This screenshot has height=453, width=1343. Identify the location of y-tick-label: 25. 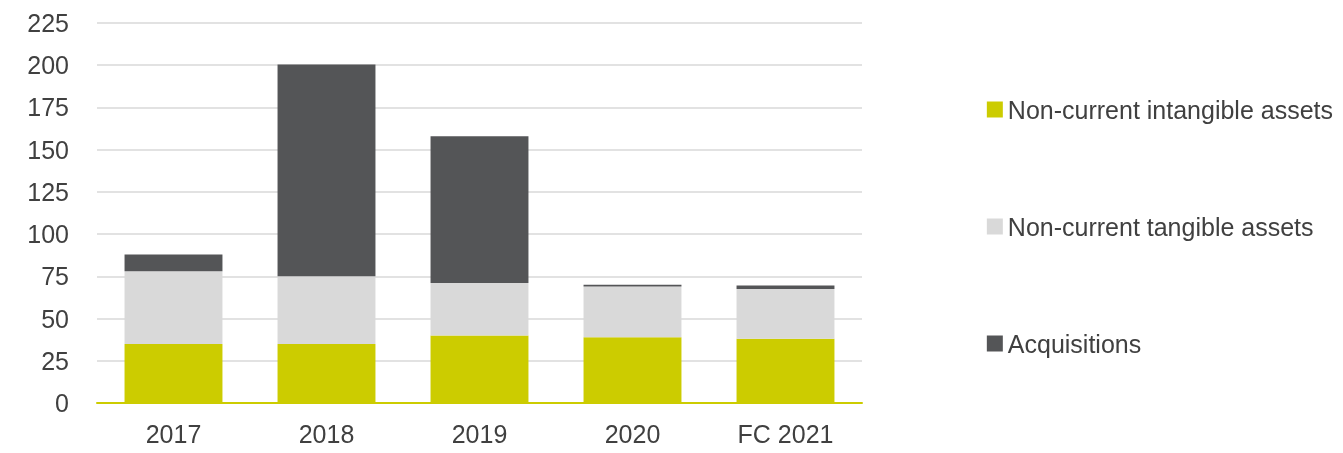
(55, 360).